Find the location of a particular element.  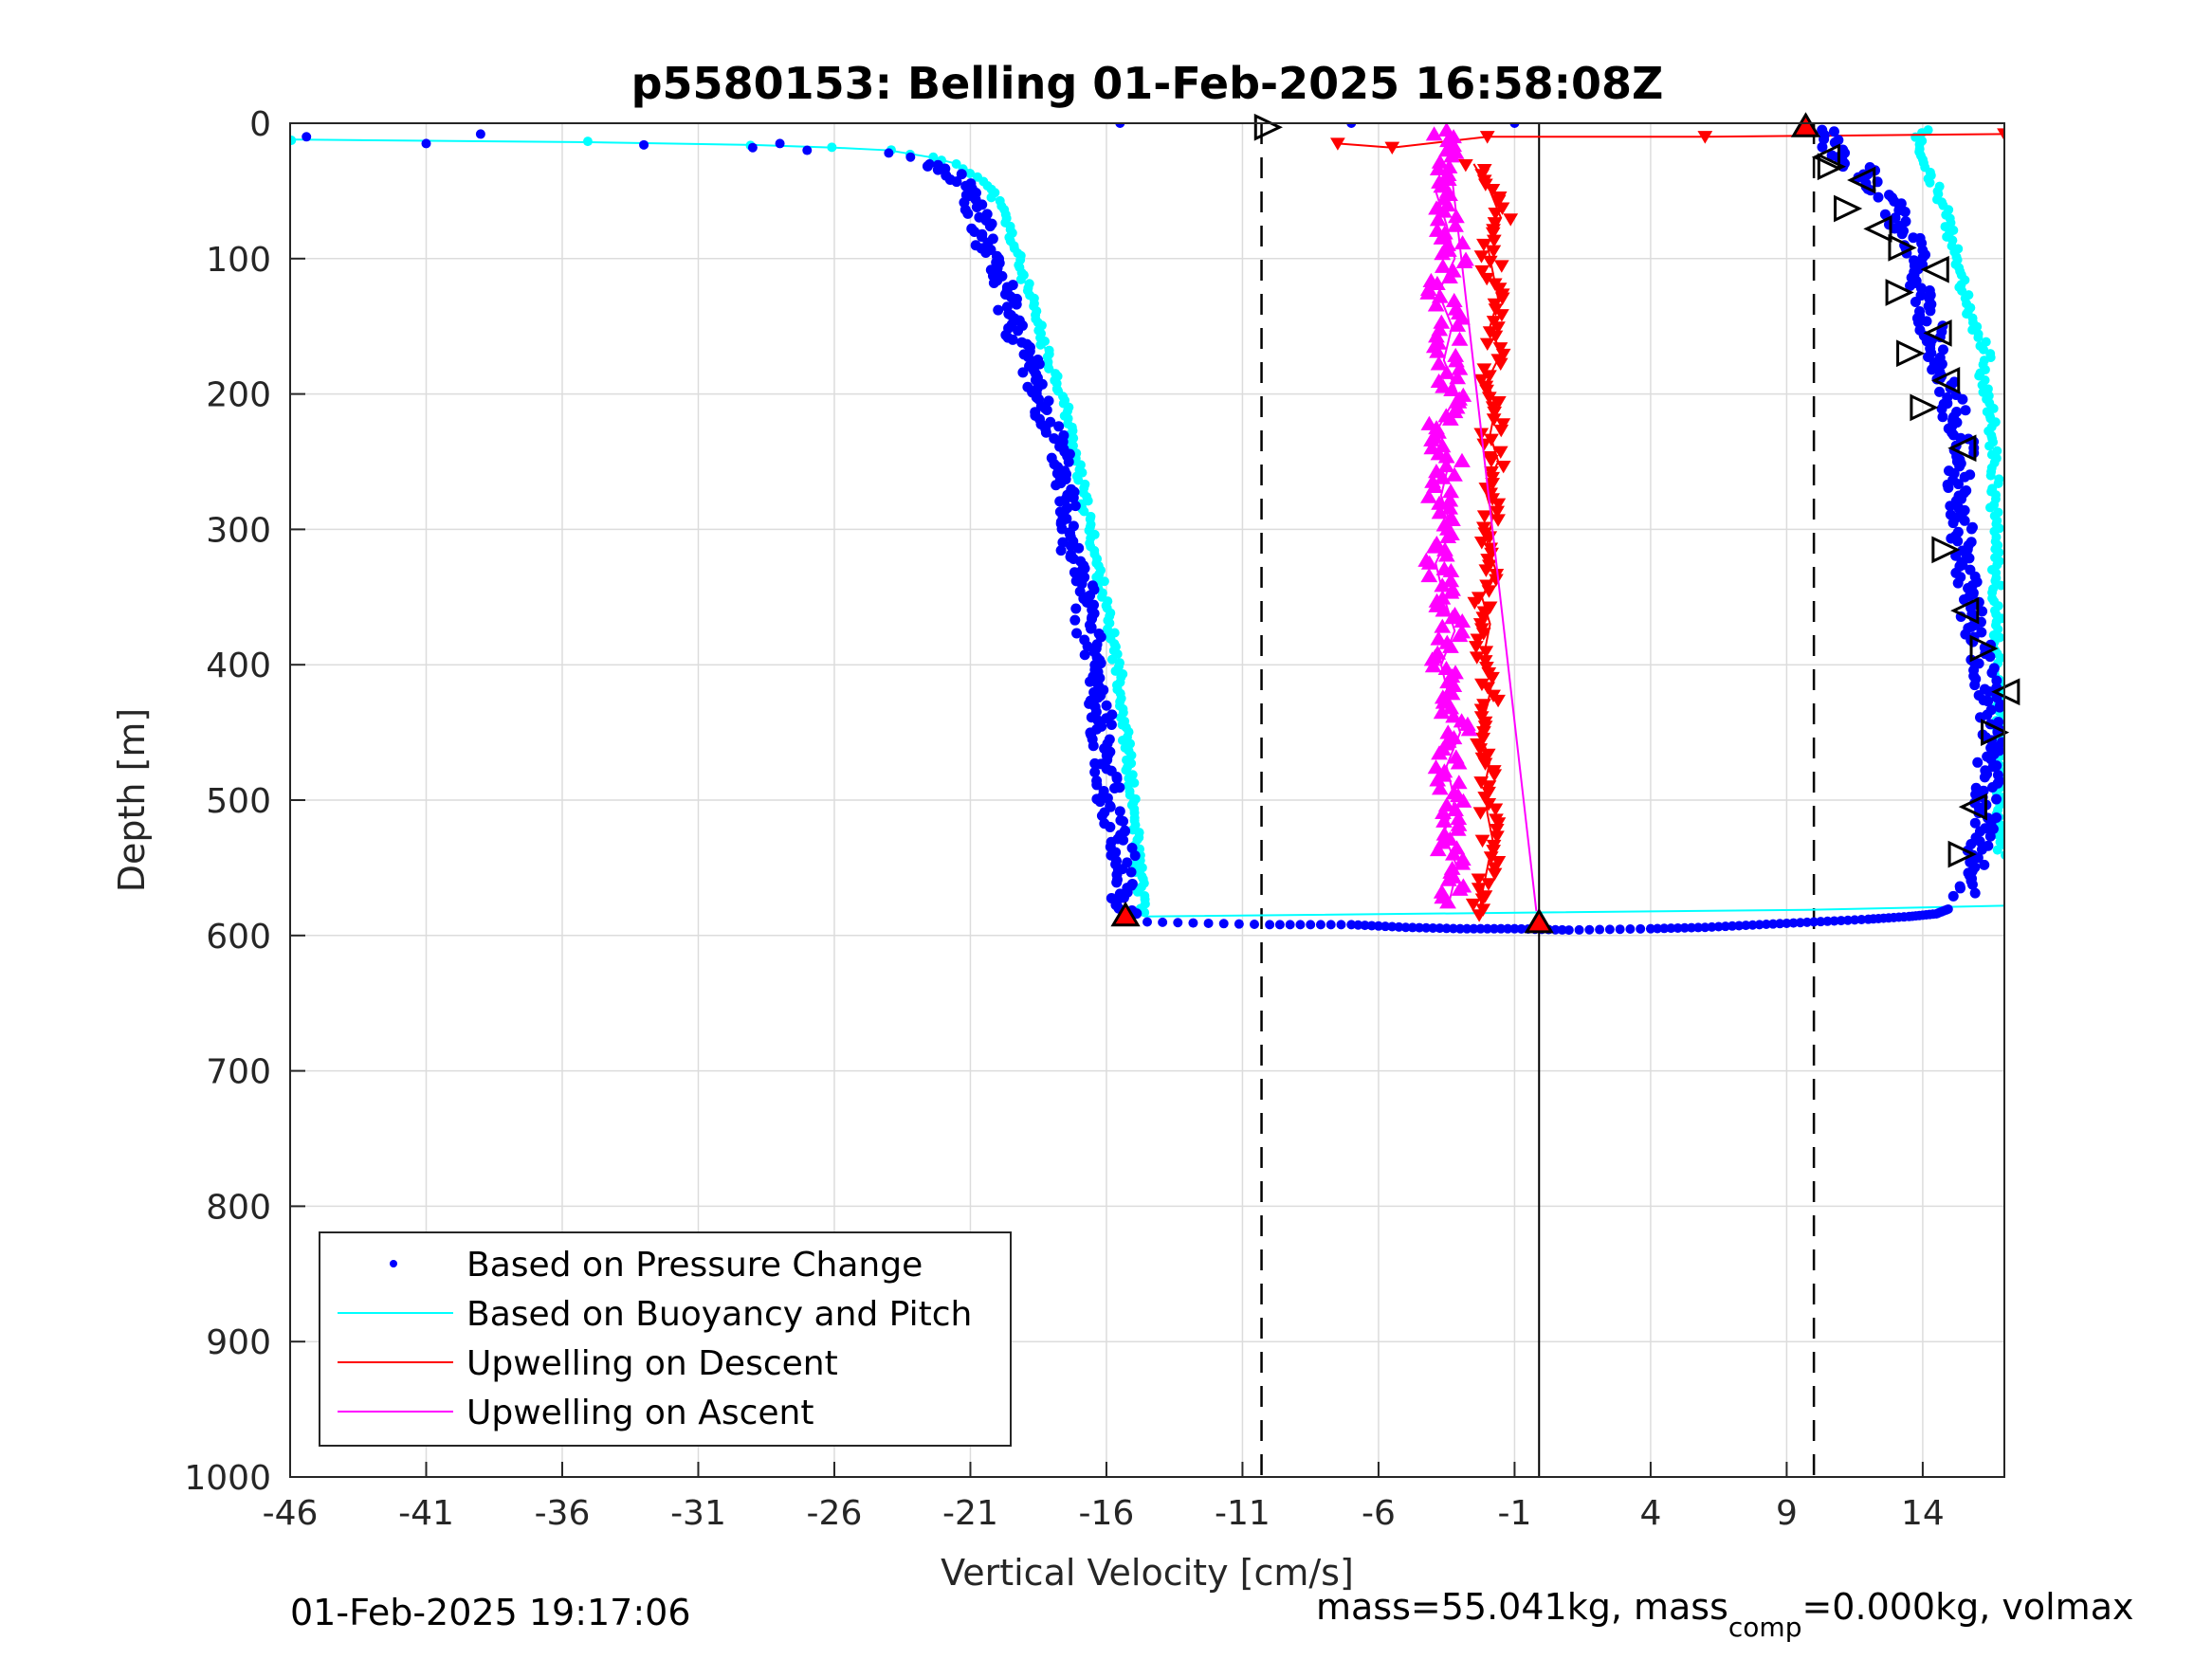

footer-timestamp: 01-Feb-2025 19:17:06 is located at coordinates (490, 1612).